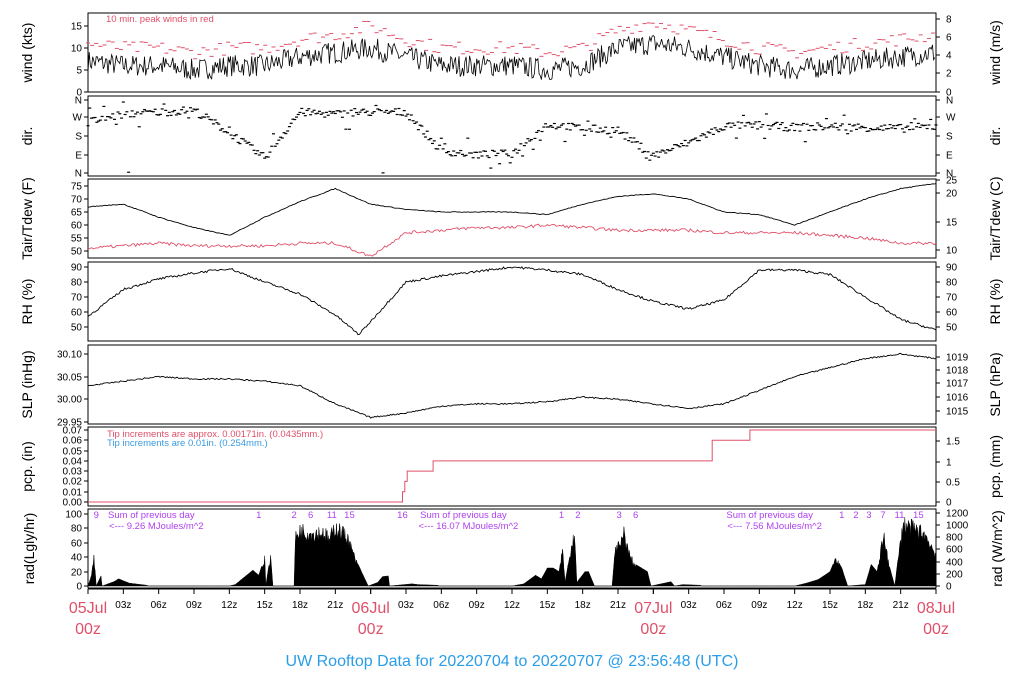 This screenshot has width=1024, height=700. What do you see at coordinates (77, 268) in the screenshot?
I see `y-tick-label: 90` at bounding box center [77, 268].